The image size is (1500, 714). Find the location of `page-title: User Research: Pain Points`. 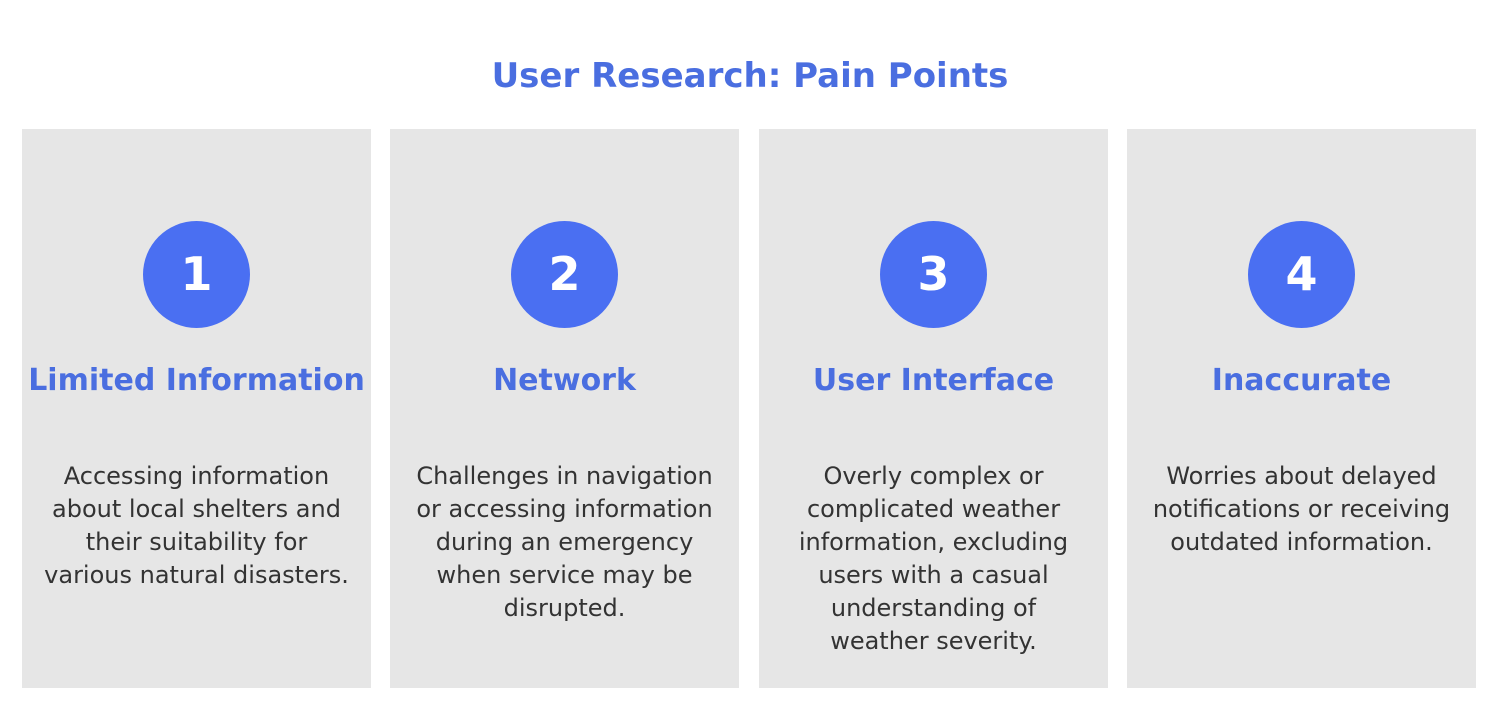

page-title: User Research: Pain Points is located at coordinates (750, 76).